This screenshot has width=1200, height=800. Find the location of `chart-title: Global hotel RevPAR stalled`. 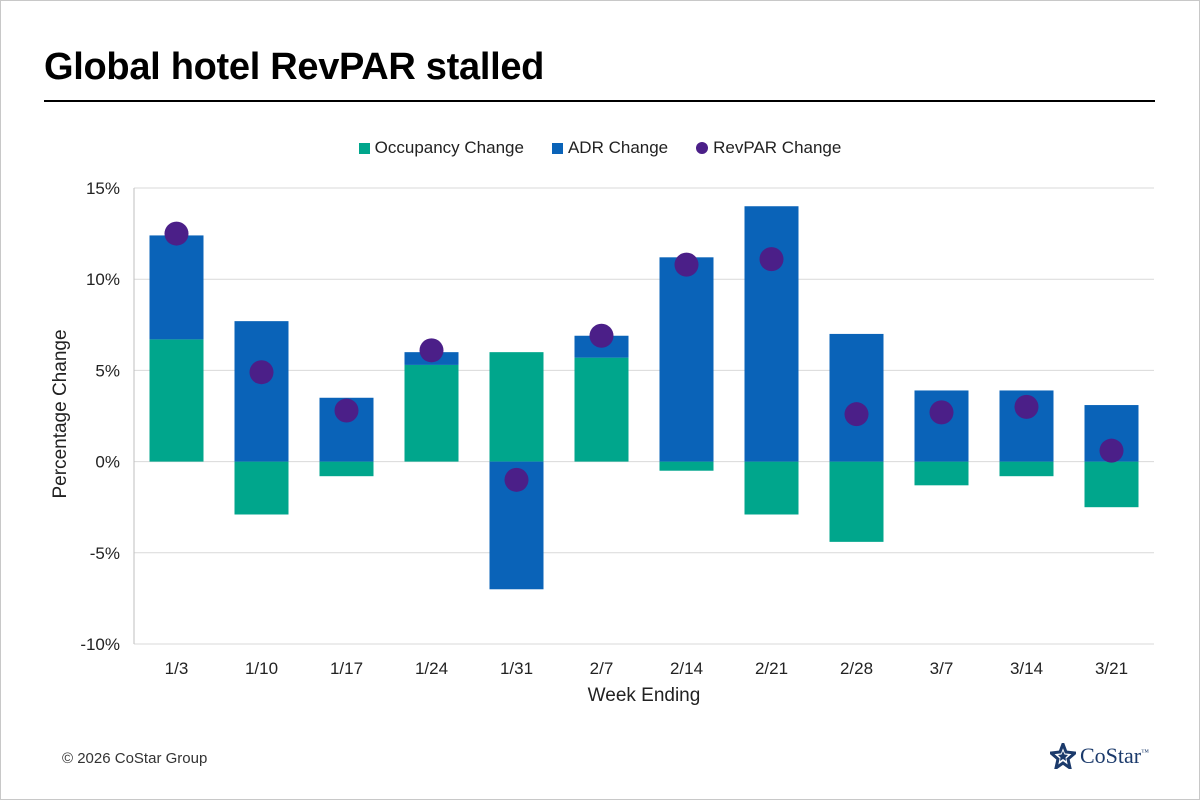

chart-title: Global hotel RevPAR stalled is located at coordinates (294, 67).